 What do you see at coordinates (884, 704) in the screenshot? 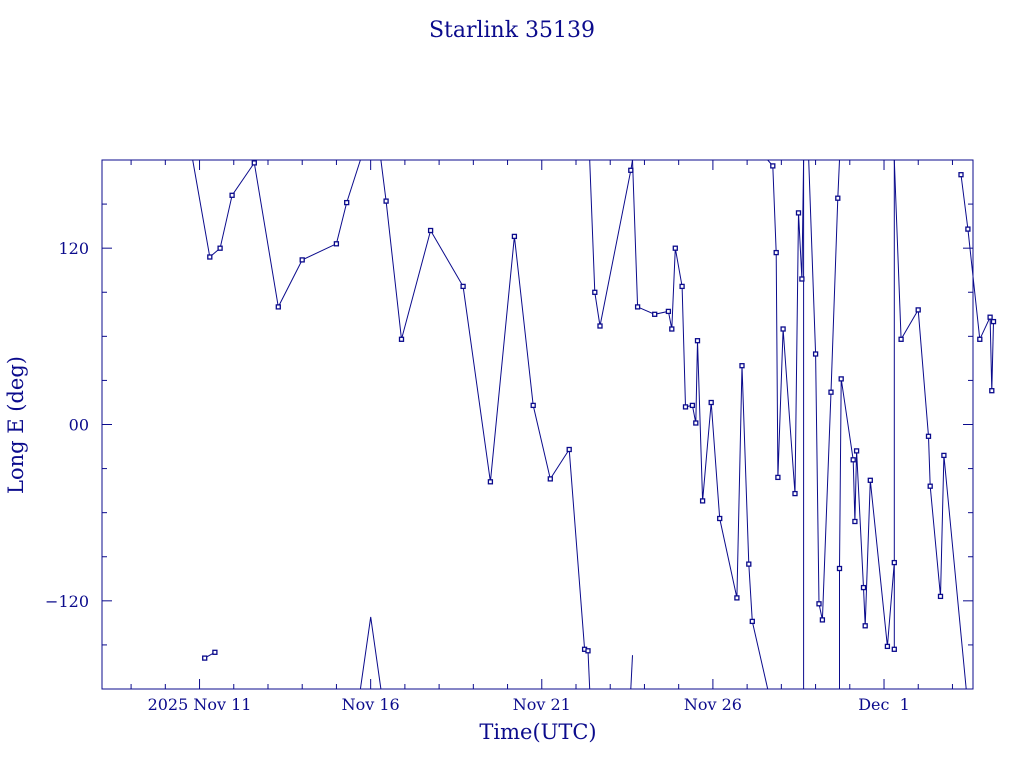
I see `x-tick-label: Dec 1` at bounding box center [884, 704].